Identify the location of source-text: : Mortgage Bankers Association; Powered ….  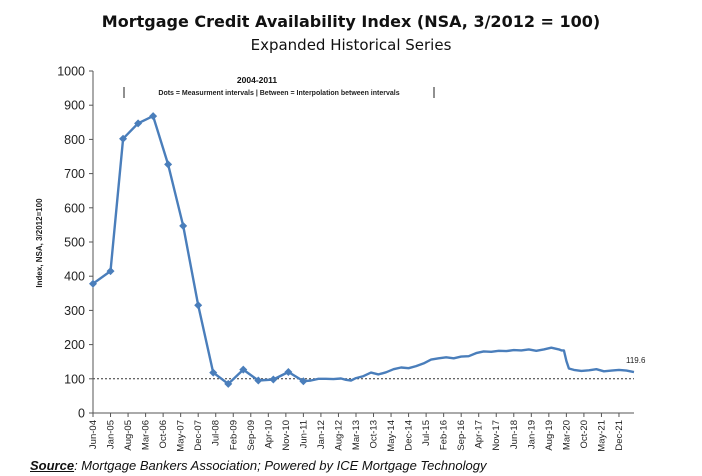
(280, 465).